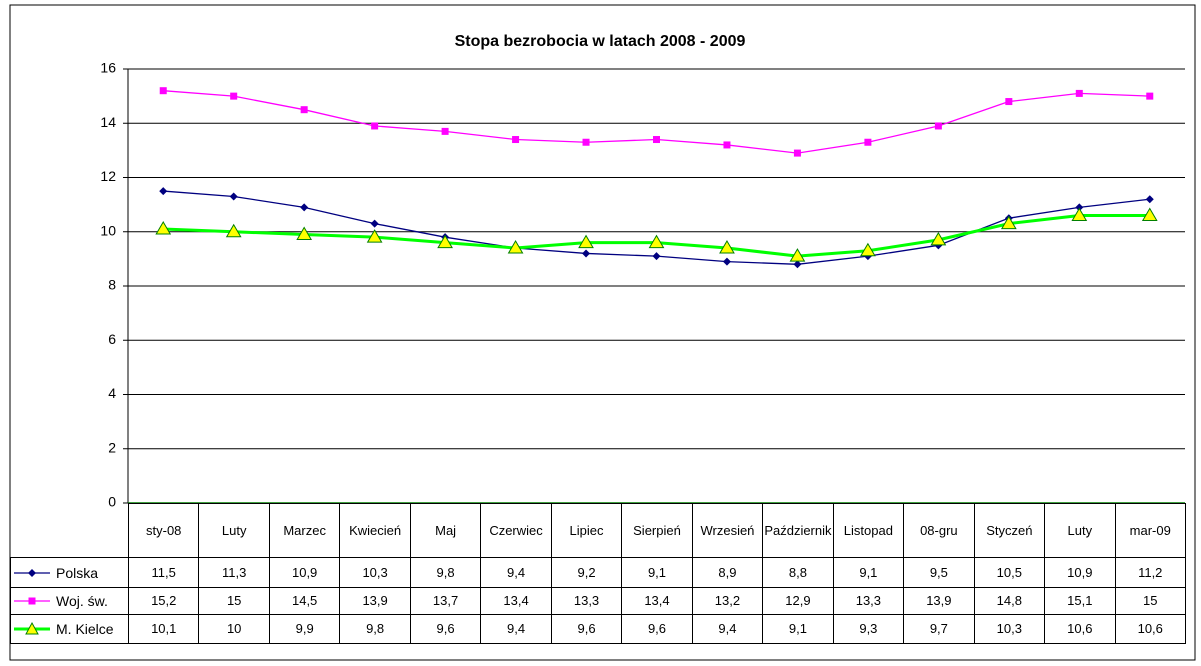  I want to click on value-cell: 9,3, so click(868, 629).